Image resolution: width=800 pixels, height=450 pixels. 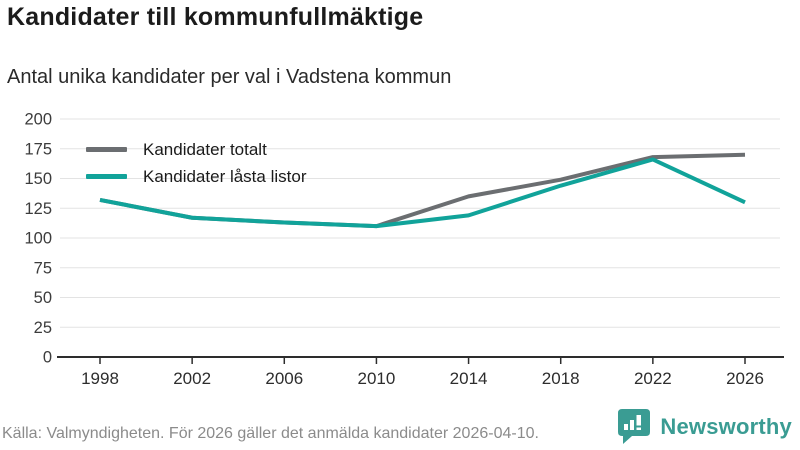 I want to click on y-tick-label: 150, so click(x=38, y=179).